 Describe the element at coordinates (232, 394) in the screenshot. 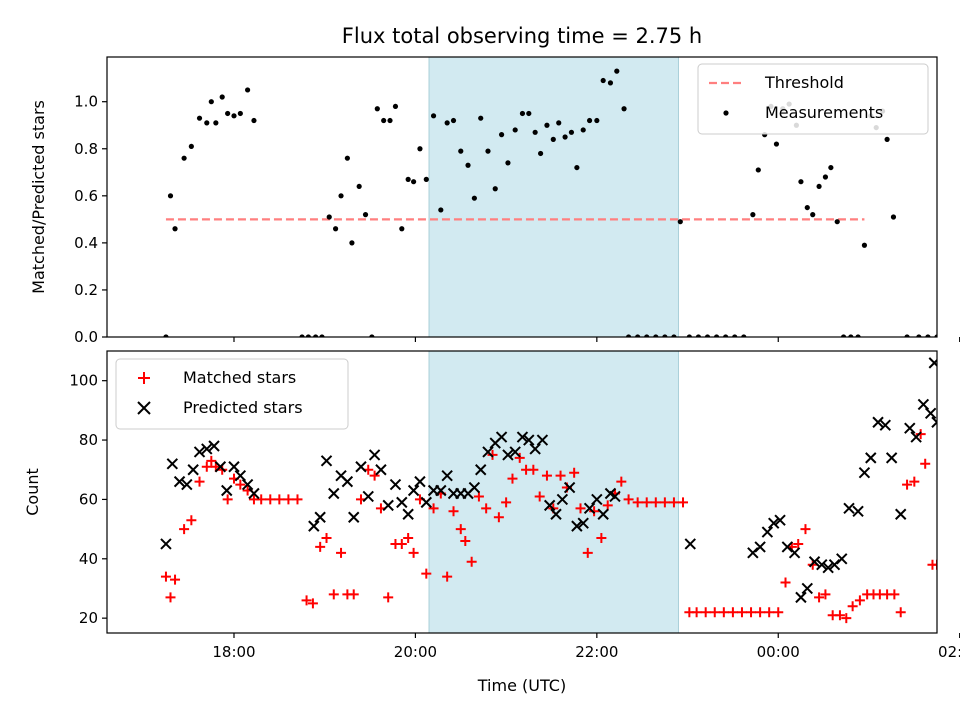

I see `legend-box` at that location.